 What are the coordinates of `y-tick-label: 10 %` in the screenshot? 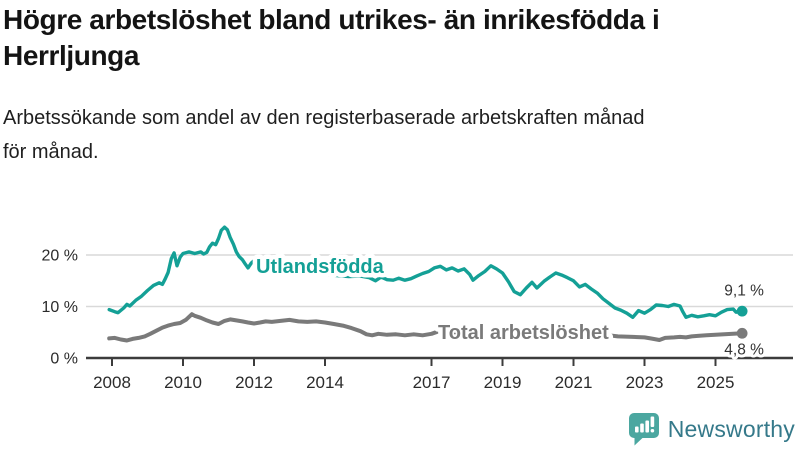 It's located at (60, 307).